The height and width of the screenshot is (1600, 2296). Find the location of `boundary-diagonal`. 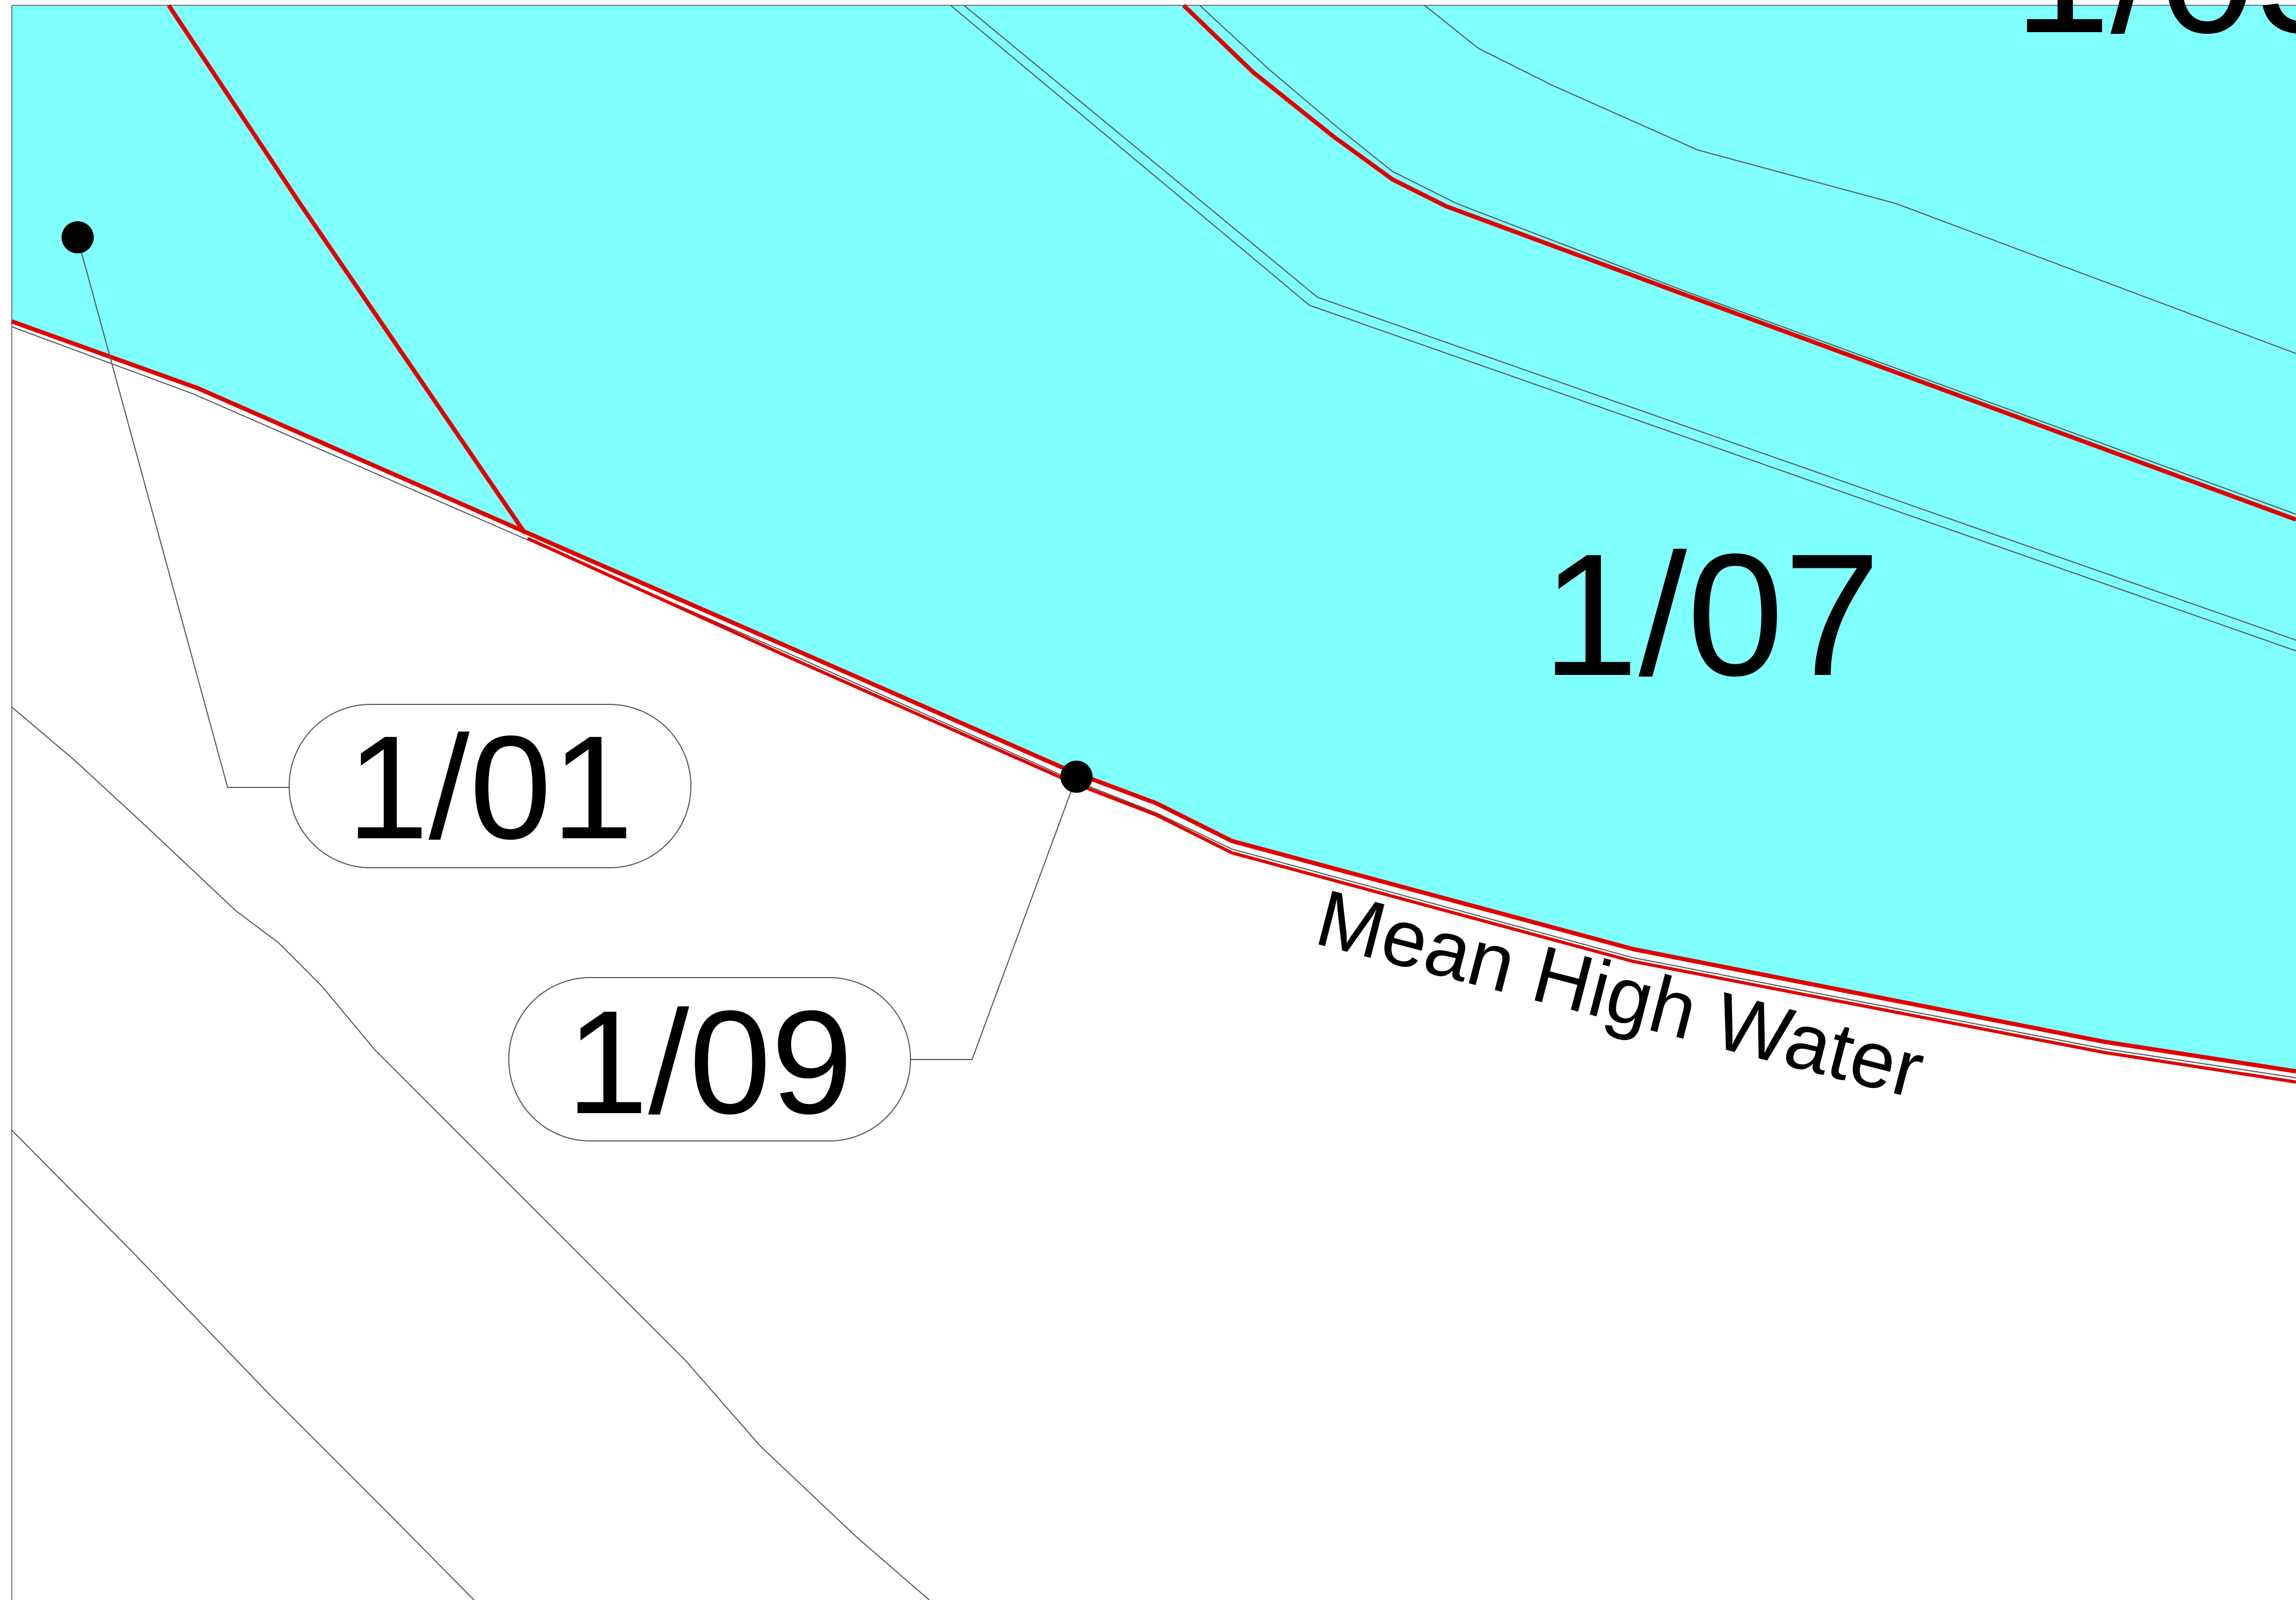

boundary-diagonal is located at coordinates (347, 269).